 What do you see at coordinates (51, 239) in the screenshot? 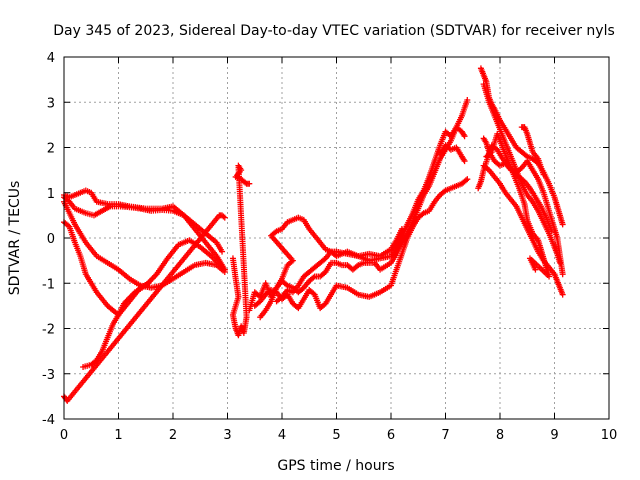
I see `y-tick-label: 0` at bounding box center [51, 239].